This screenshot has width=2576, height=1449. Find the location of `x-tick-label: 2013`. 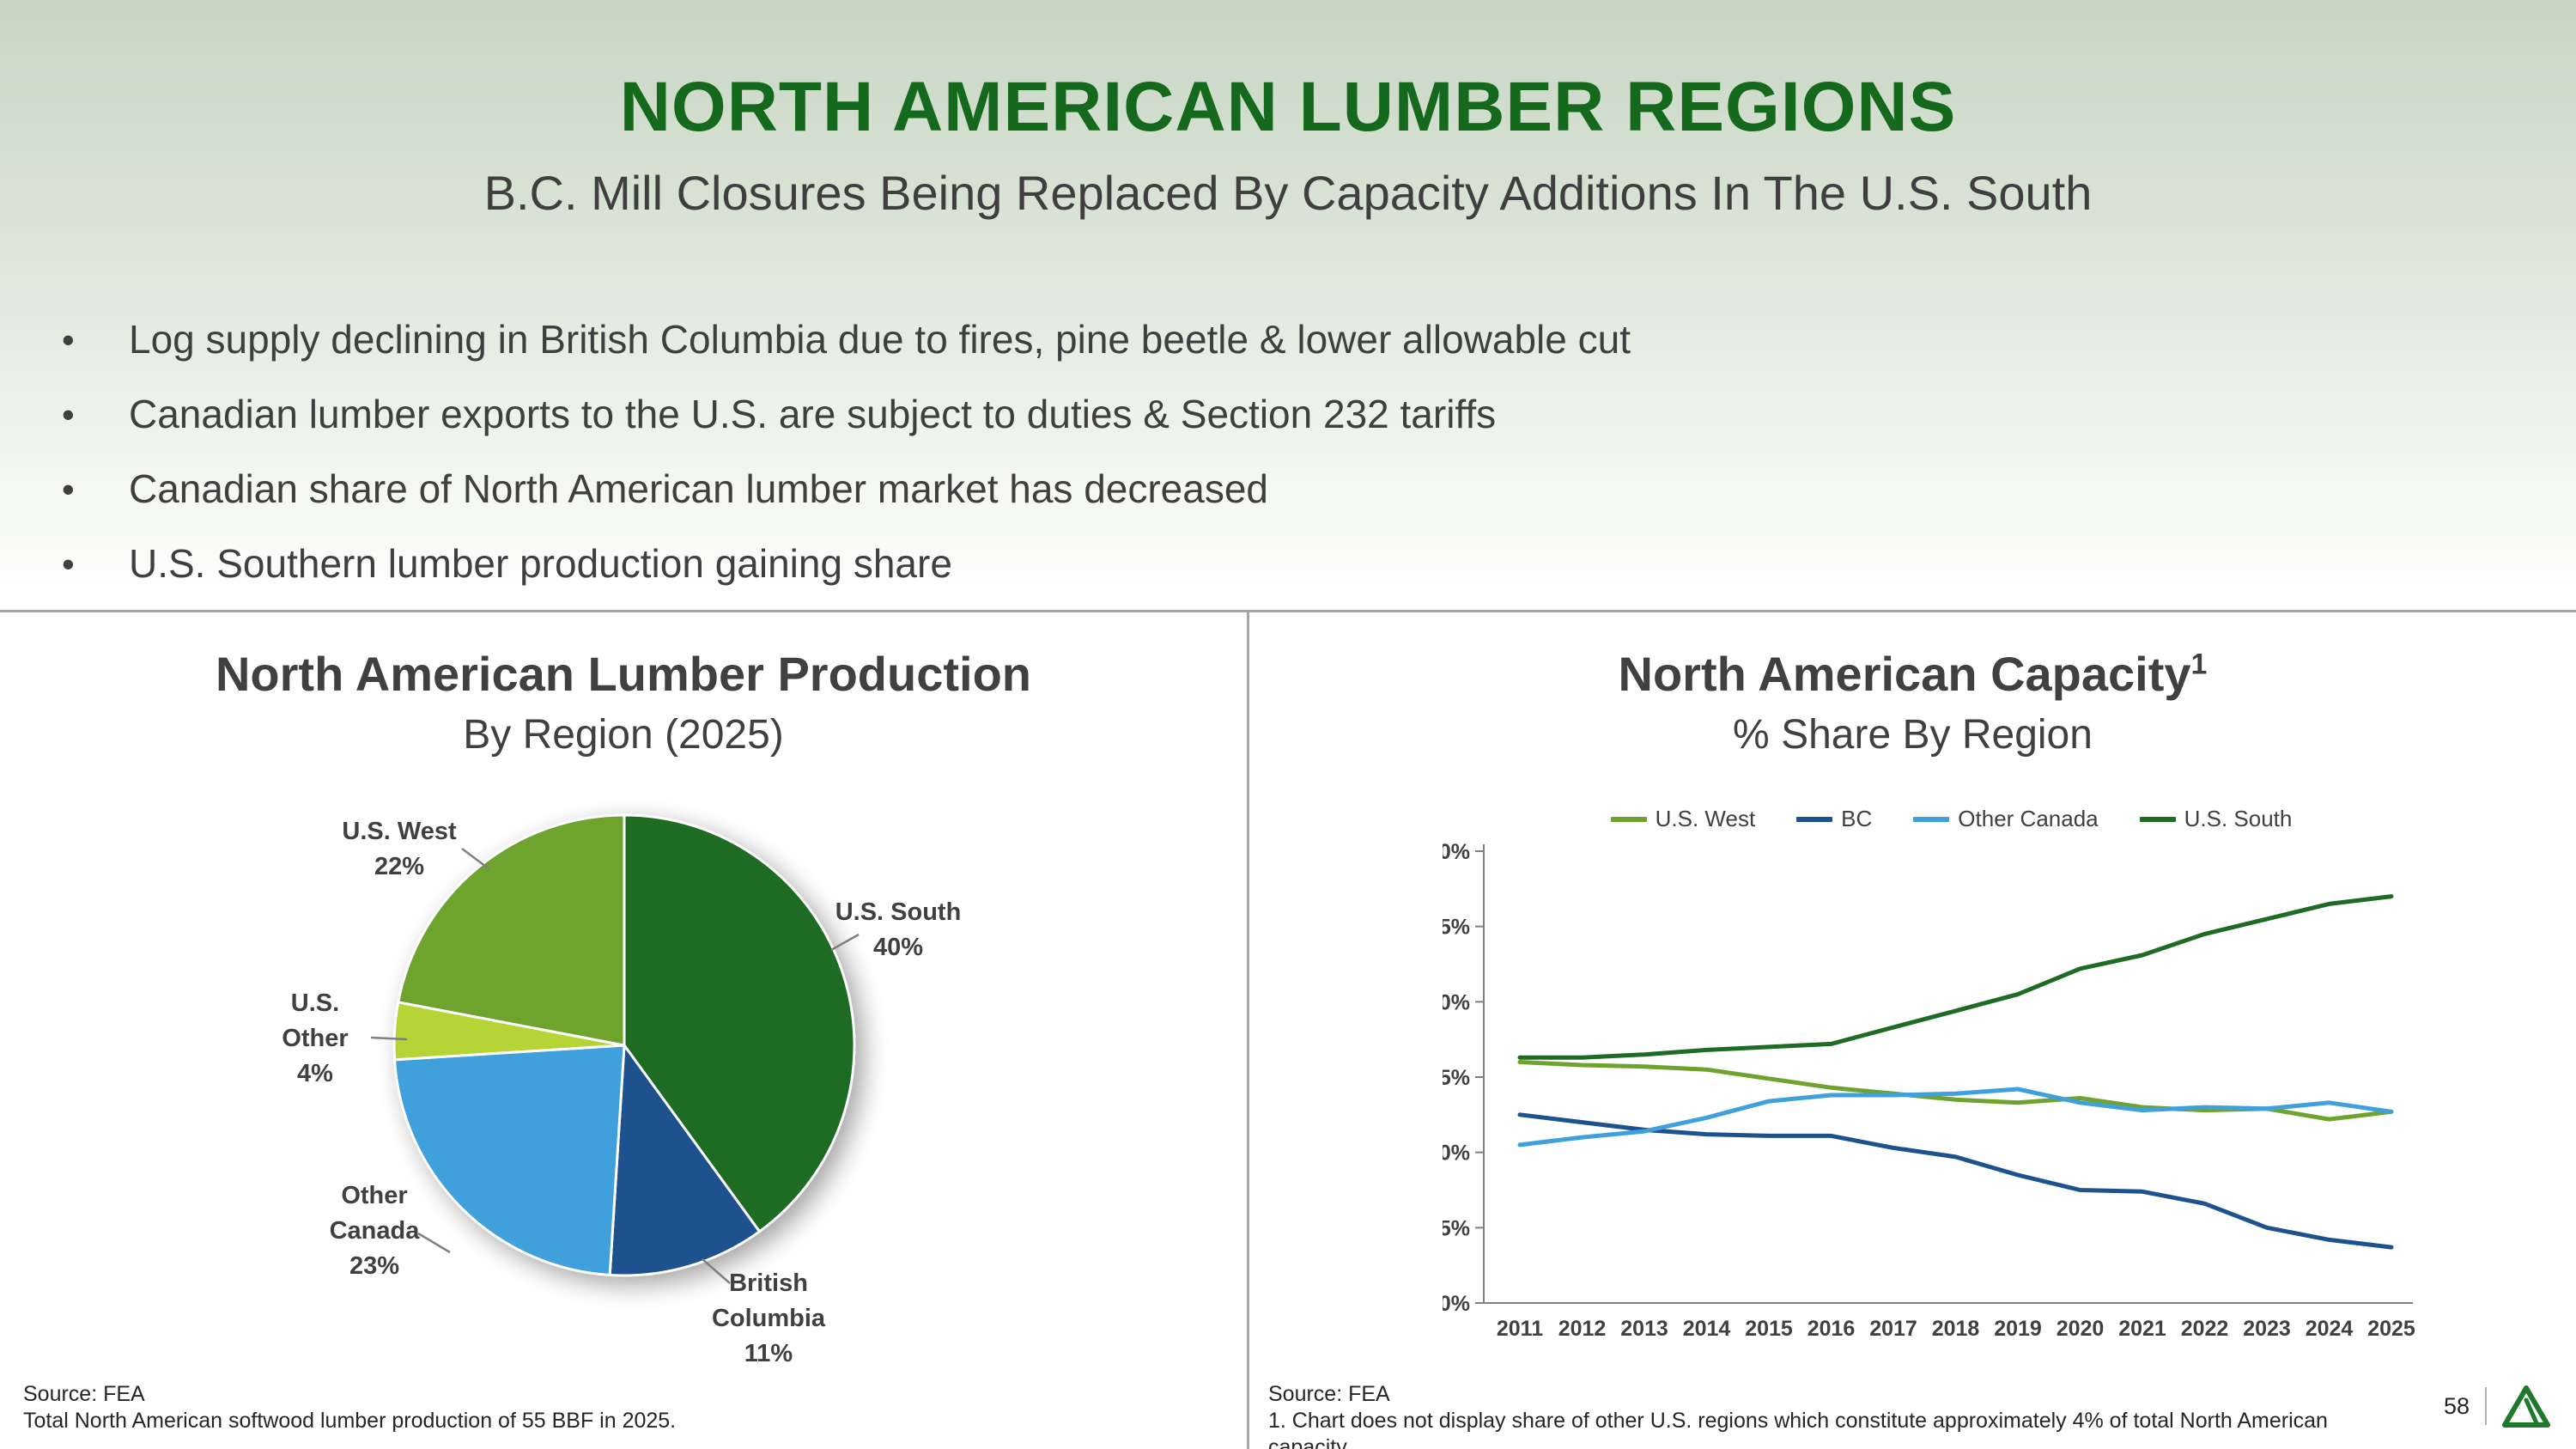

x-tick-label: 2013 is located at coordinates (1644, 1329).